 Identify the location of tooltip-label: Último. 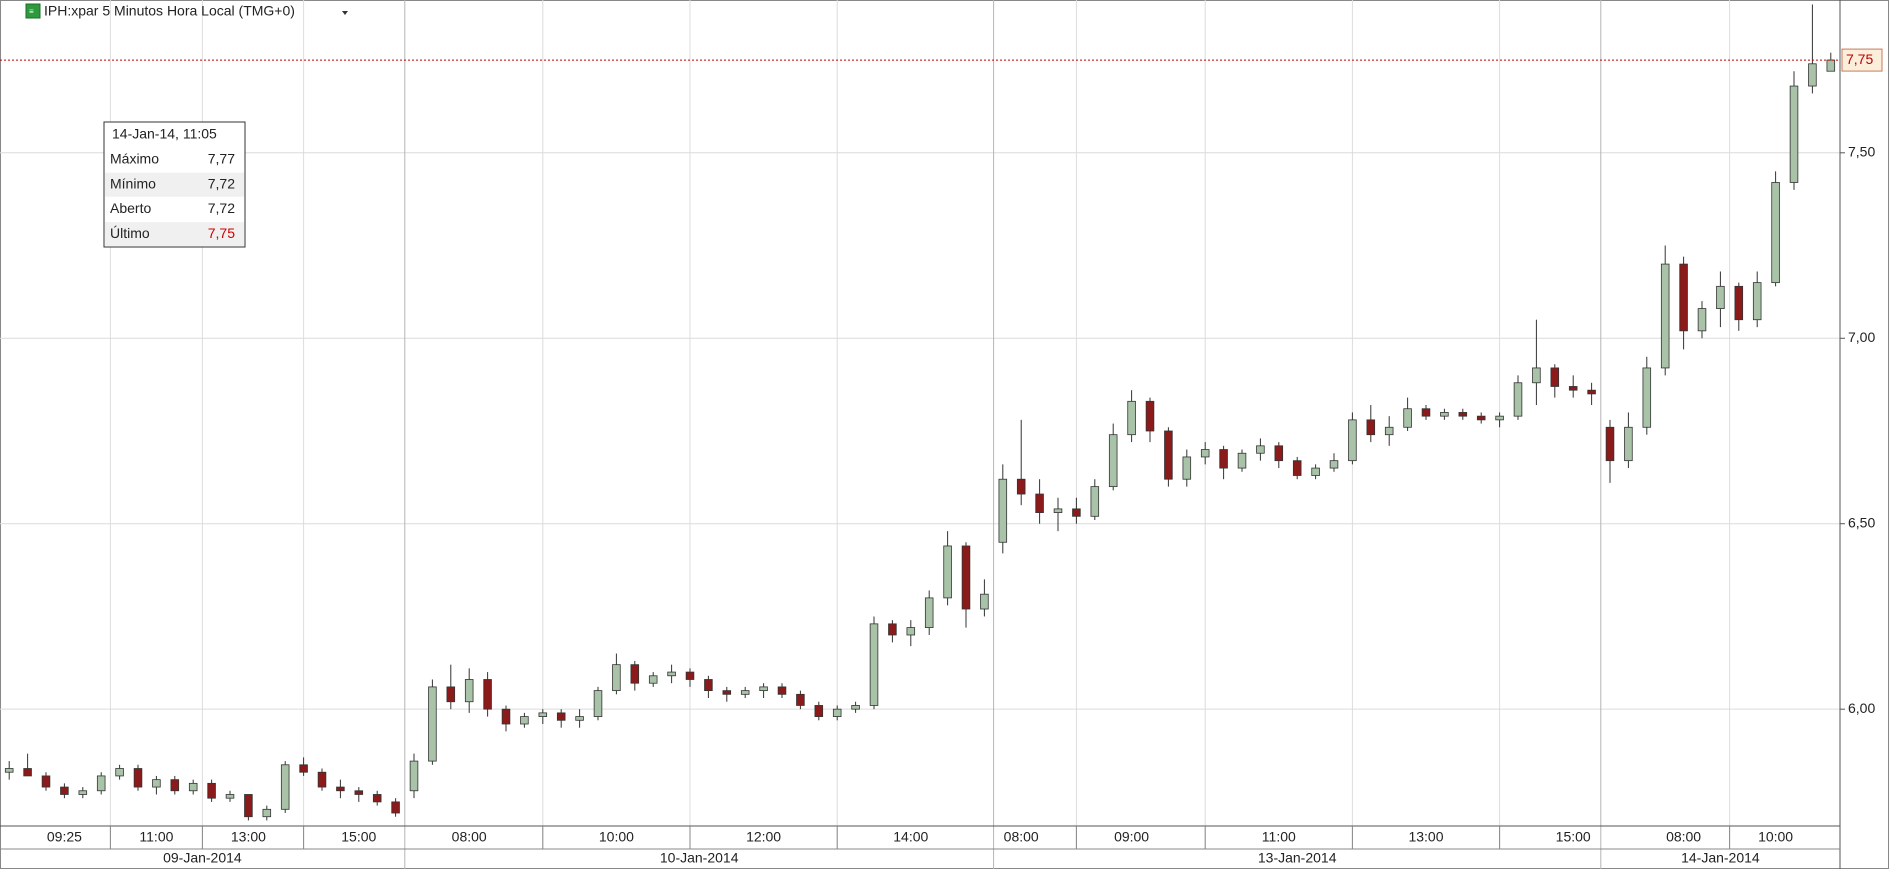
(130, 233).